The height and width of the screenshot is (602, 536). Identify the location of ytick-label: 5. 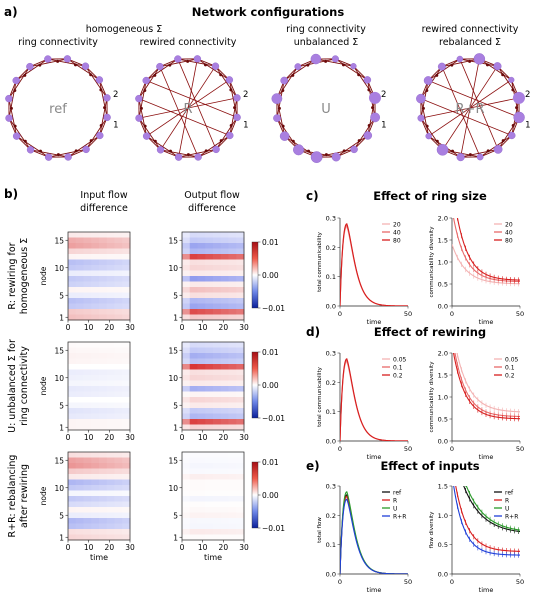
(175, 405).